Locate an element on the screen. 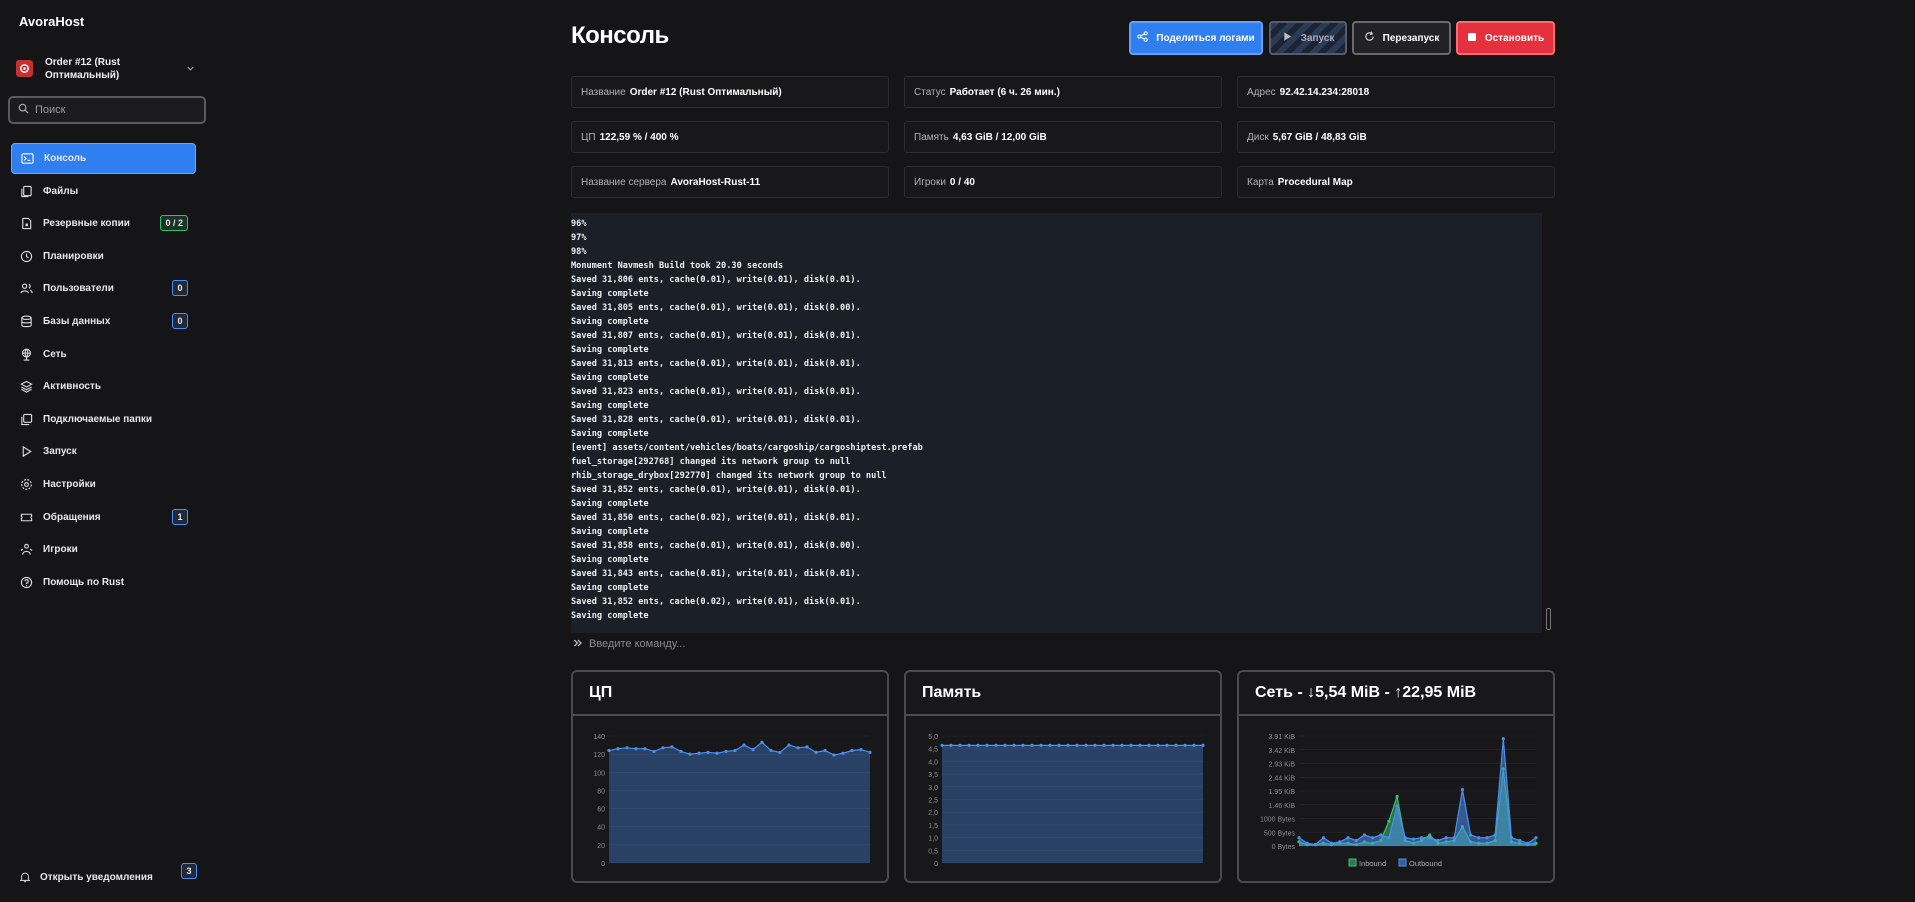 The height and width of the screenshot is (902, 1915). sidebar-item-users: Пользователи 0 is located at coordinates (103, 288).